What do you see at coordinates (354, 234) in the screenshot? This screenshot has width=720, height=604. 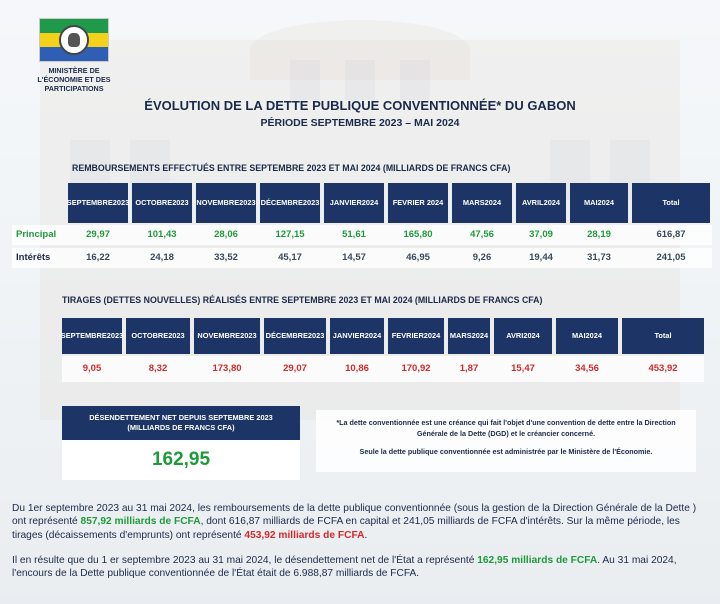 I see `table-cell: 51,61` at bounding box center [354, 234].